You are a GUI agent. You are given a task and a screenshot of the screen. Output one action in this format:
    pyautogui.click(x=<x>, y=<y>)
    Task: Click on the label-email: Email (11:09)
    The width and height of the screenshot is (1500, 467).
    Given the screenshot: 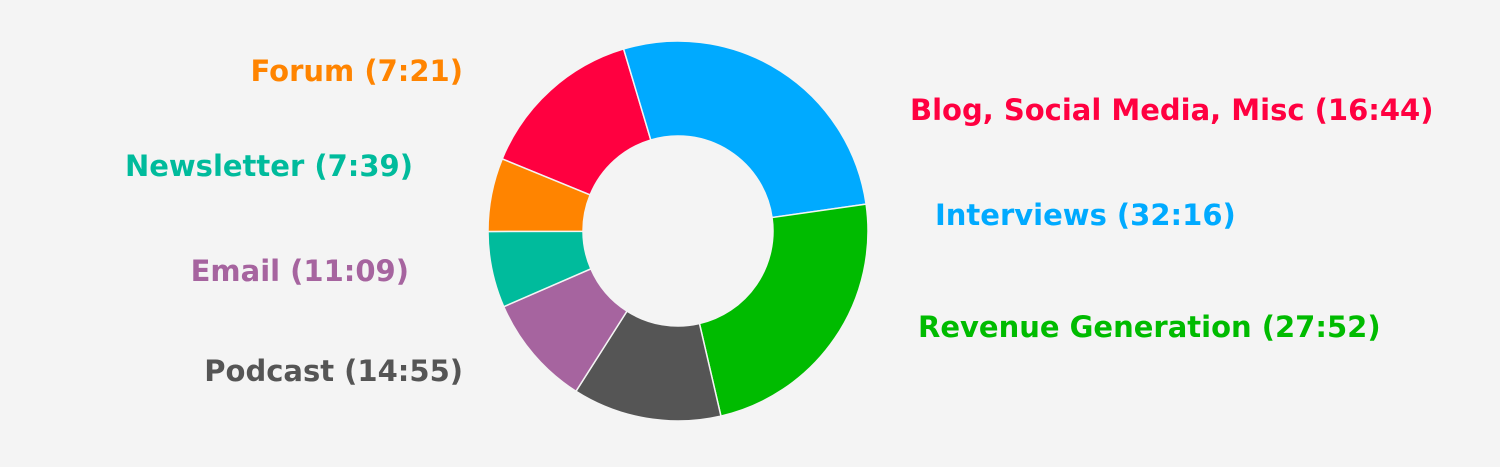 What is the action you would take?
    pyautogui.click(x=299, y=271)
    